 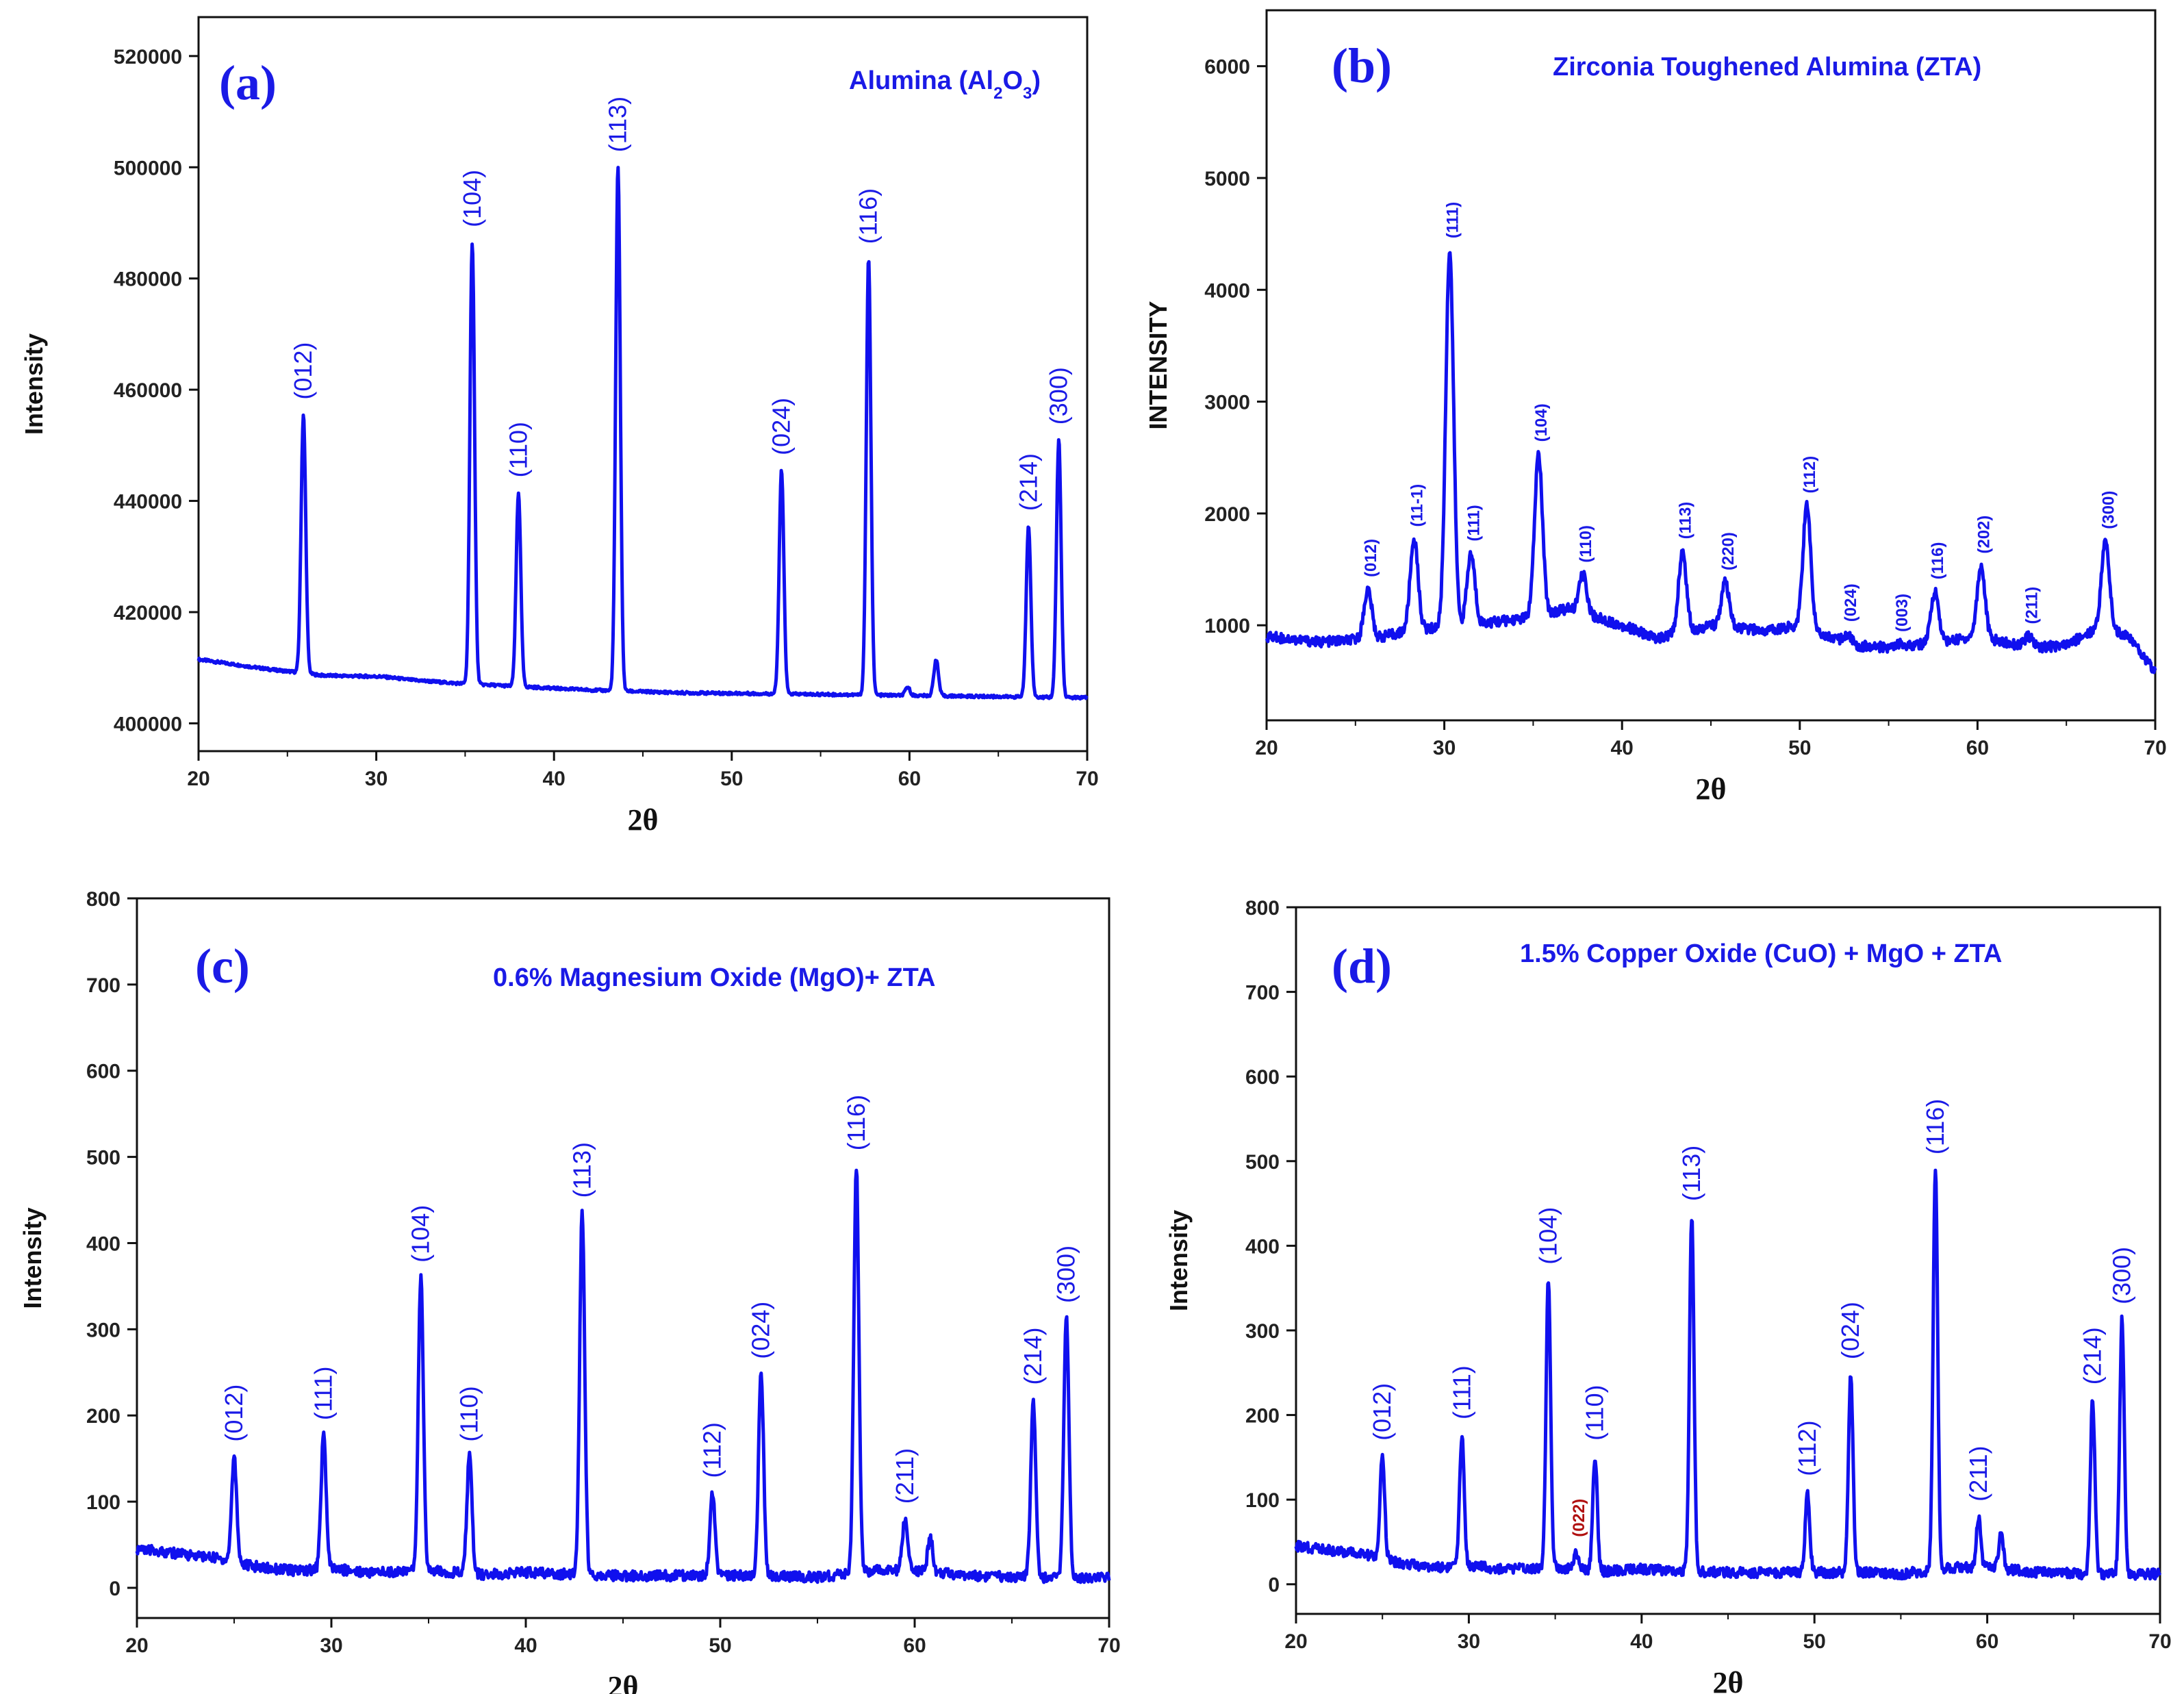 I want to click on y-tick-label: 5000, so click(x=1227, y=179).